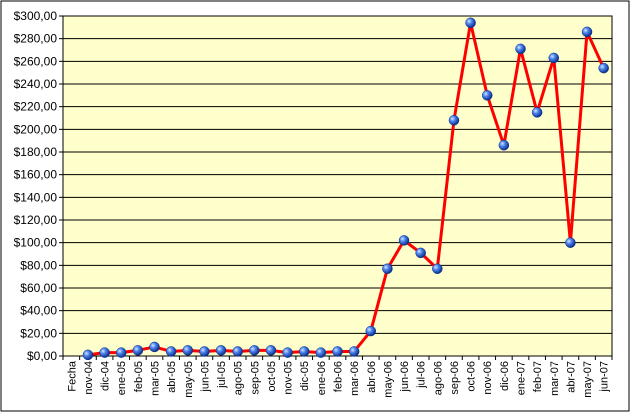 This screenshot has height=412, width=630. Describe the element at coordinates (36, 107) in the screenshot. I see `y-tick-label: $220,00` at that location.